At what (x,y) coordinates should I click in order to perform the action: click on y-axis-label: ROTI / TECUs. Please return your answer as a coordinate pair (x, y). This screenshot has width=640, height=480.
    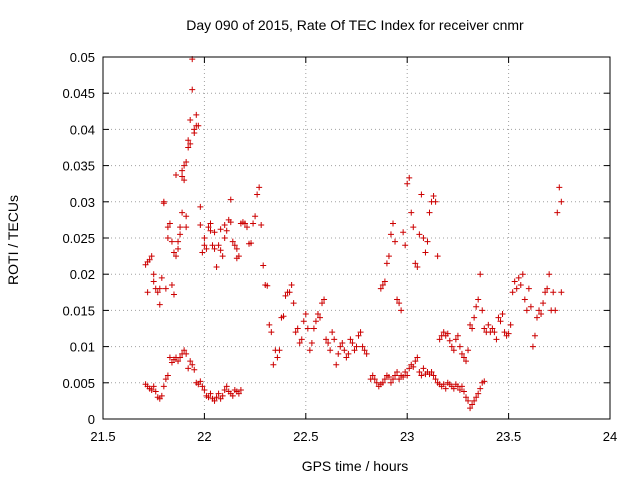
    Looking at the image, I should click on (13, 240).